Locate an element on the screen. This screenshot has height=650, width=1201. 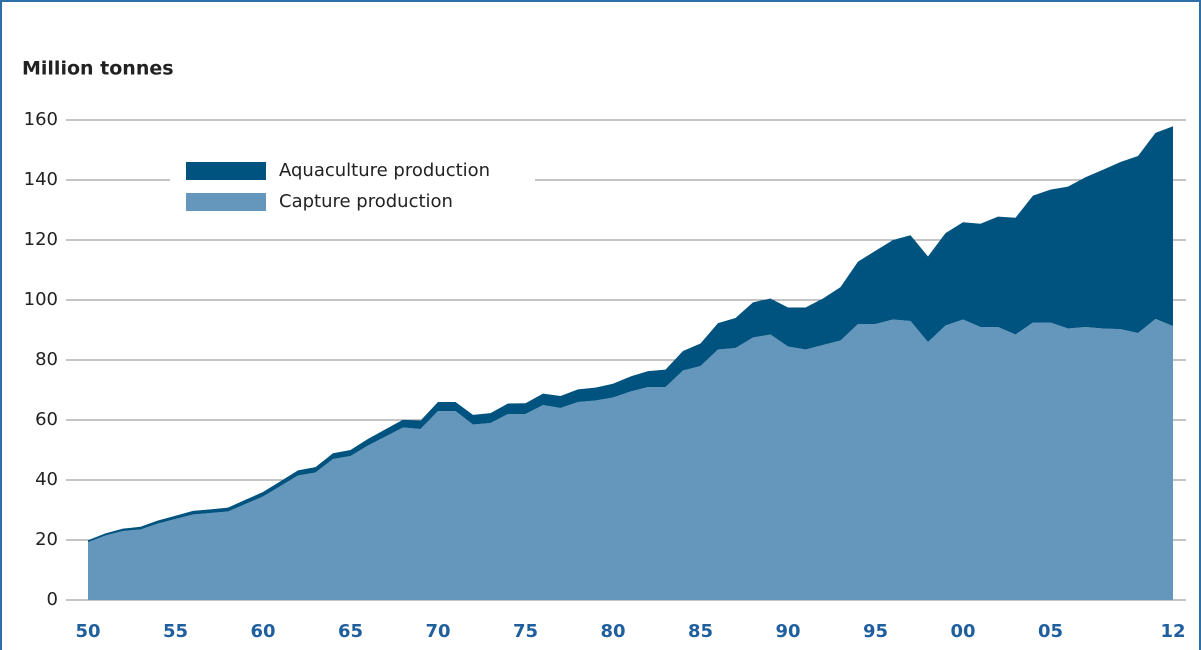
x-tick-label: 05 is located at coordinates (1050, 631).